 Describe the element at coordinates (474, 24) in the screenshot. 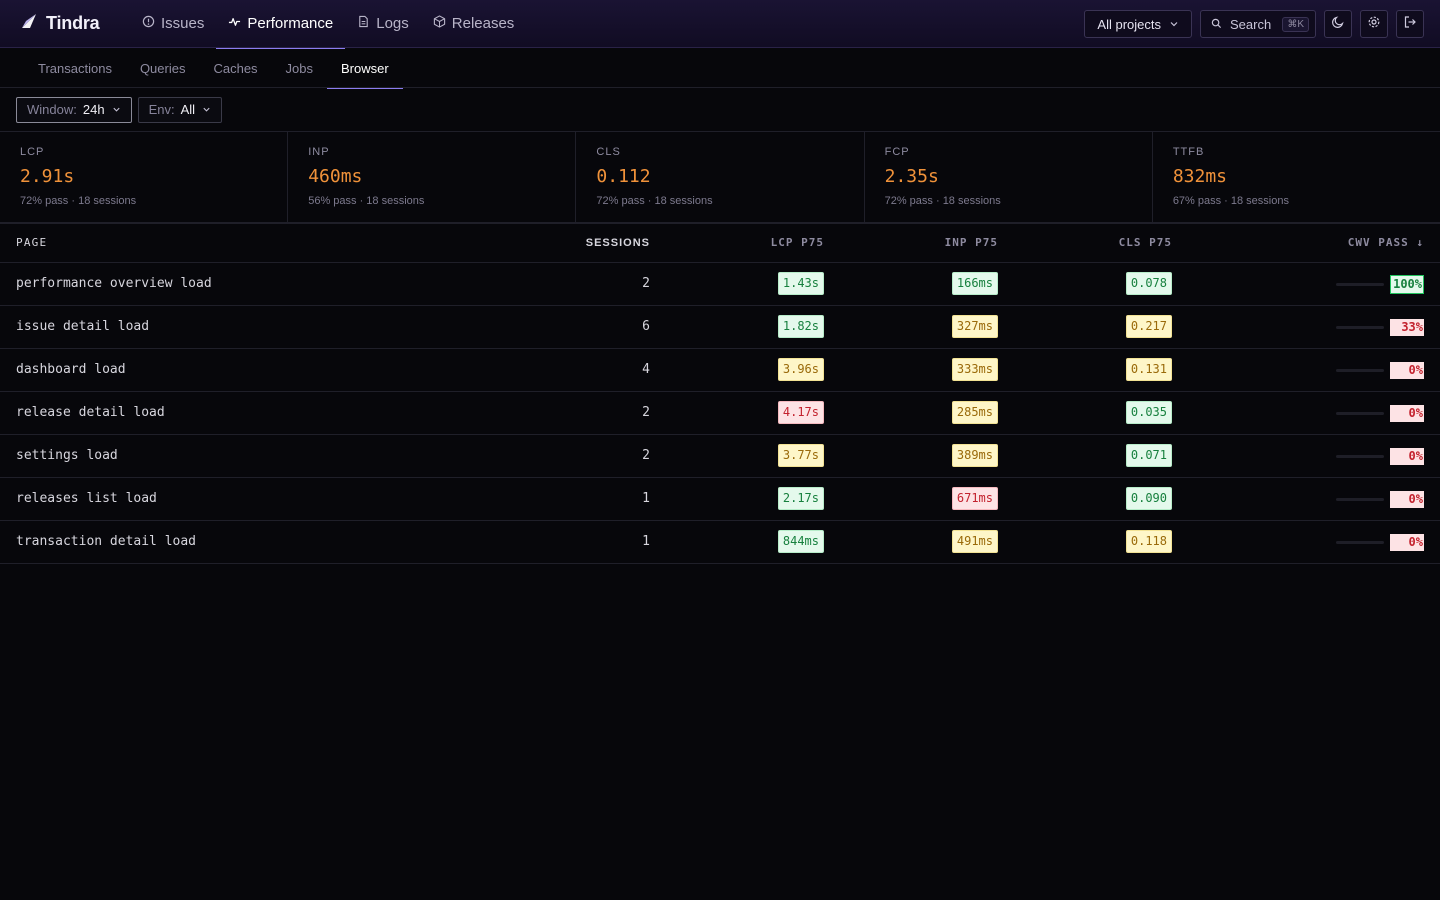

I see `nav-tab-releases: Releases` at that location.